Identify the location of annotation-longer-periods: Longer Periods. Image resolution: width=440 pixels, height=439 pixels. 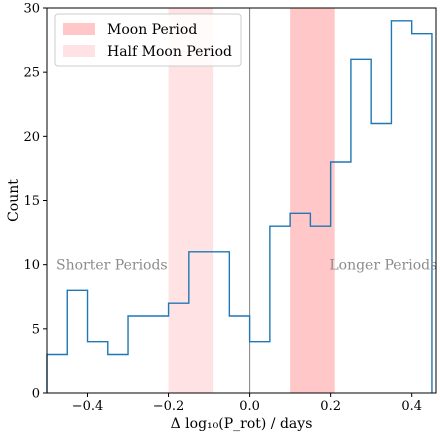
(383, 266).